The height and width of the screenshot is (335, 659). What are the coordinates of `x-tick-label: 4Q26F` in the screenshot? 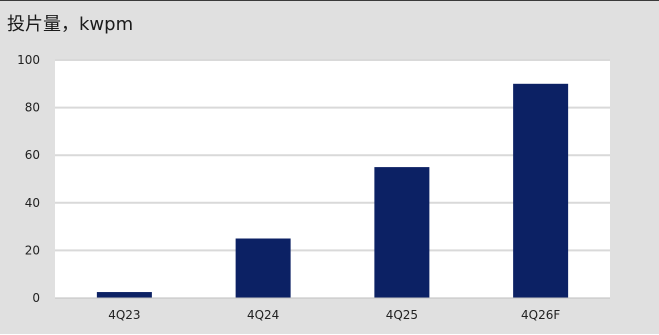 It's located at (540, 315).